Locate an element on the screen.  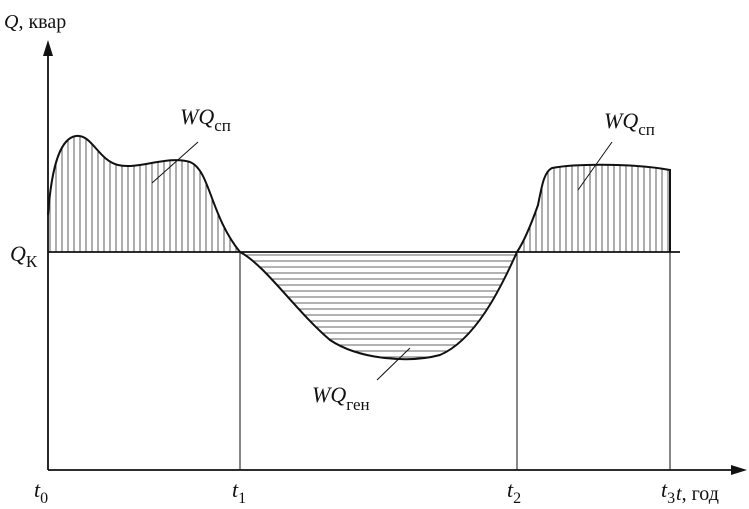
bottom-region-label: WQген is located at coordinates (341, 398).